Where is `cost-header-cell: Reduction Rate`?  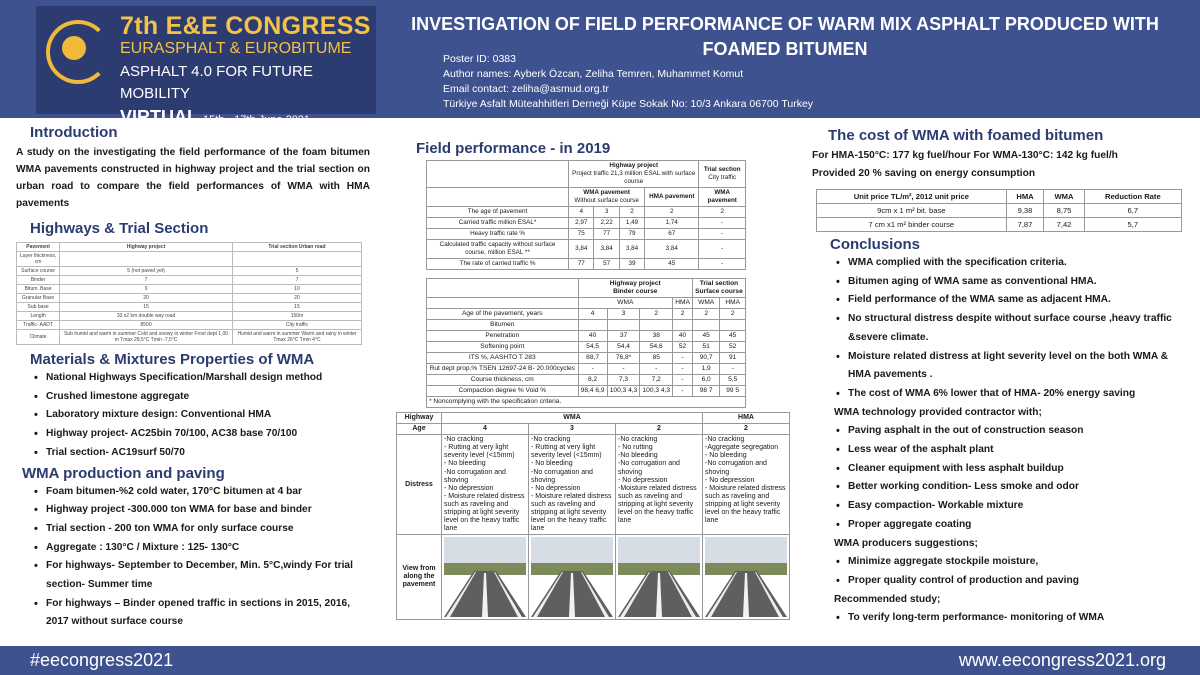 cost-header-cell: Reduction Rate is located at coordinates (1133, 196).